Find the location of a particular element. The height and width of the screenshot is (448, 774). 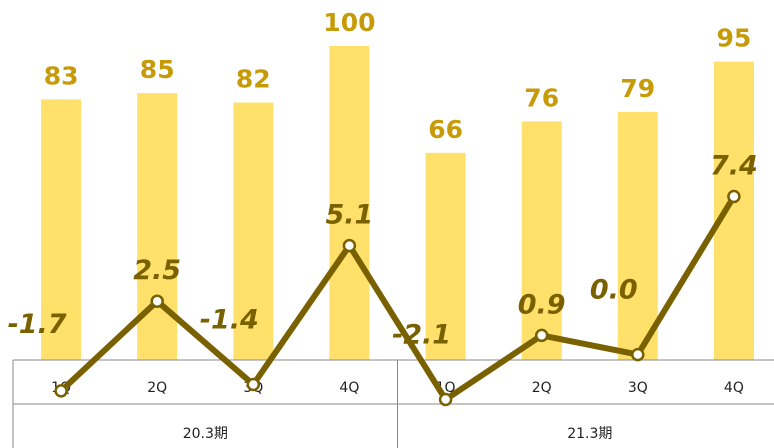

line-value-label: -1.4 is located at coordinates (229, 320).